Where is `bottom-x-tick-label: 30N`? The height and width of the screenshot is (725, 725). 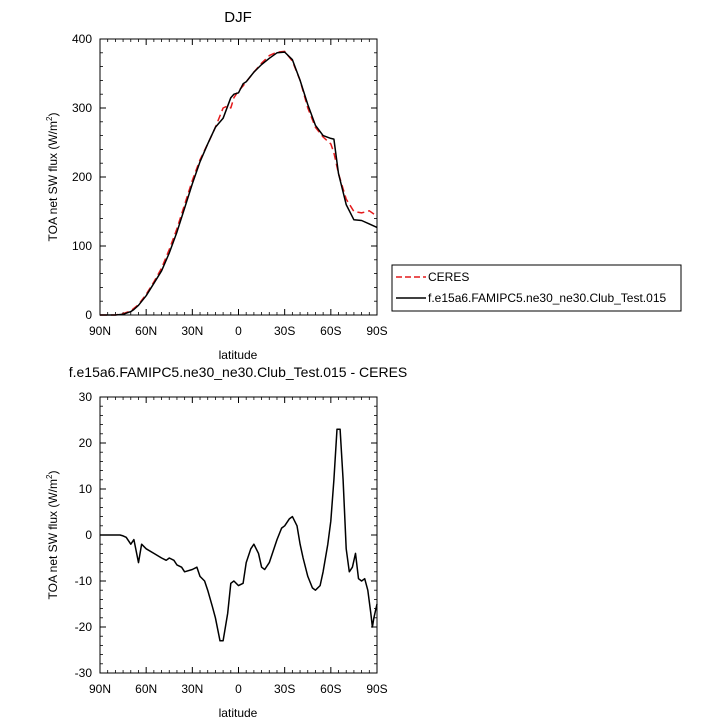 bottom-x-tick-label: 30N is located at coordinates (192, 689).